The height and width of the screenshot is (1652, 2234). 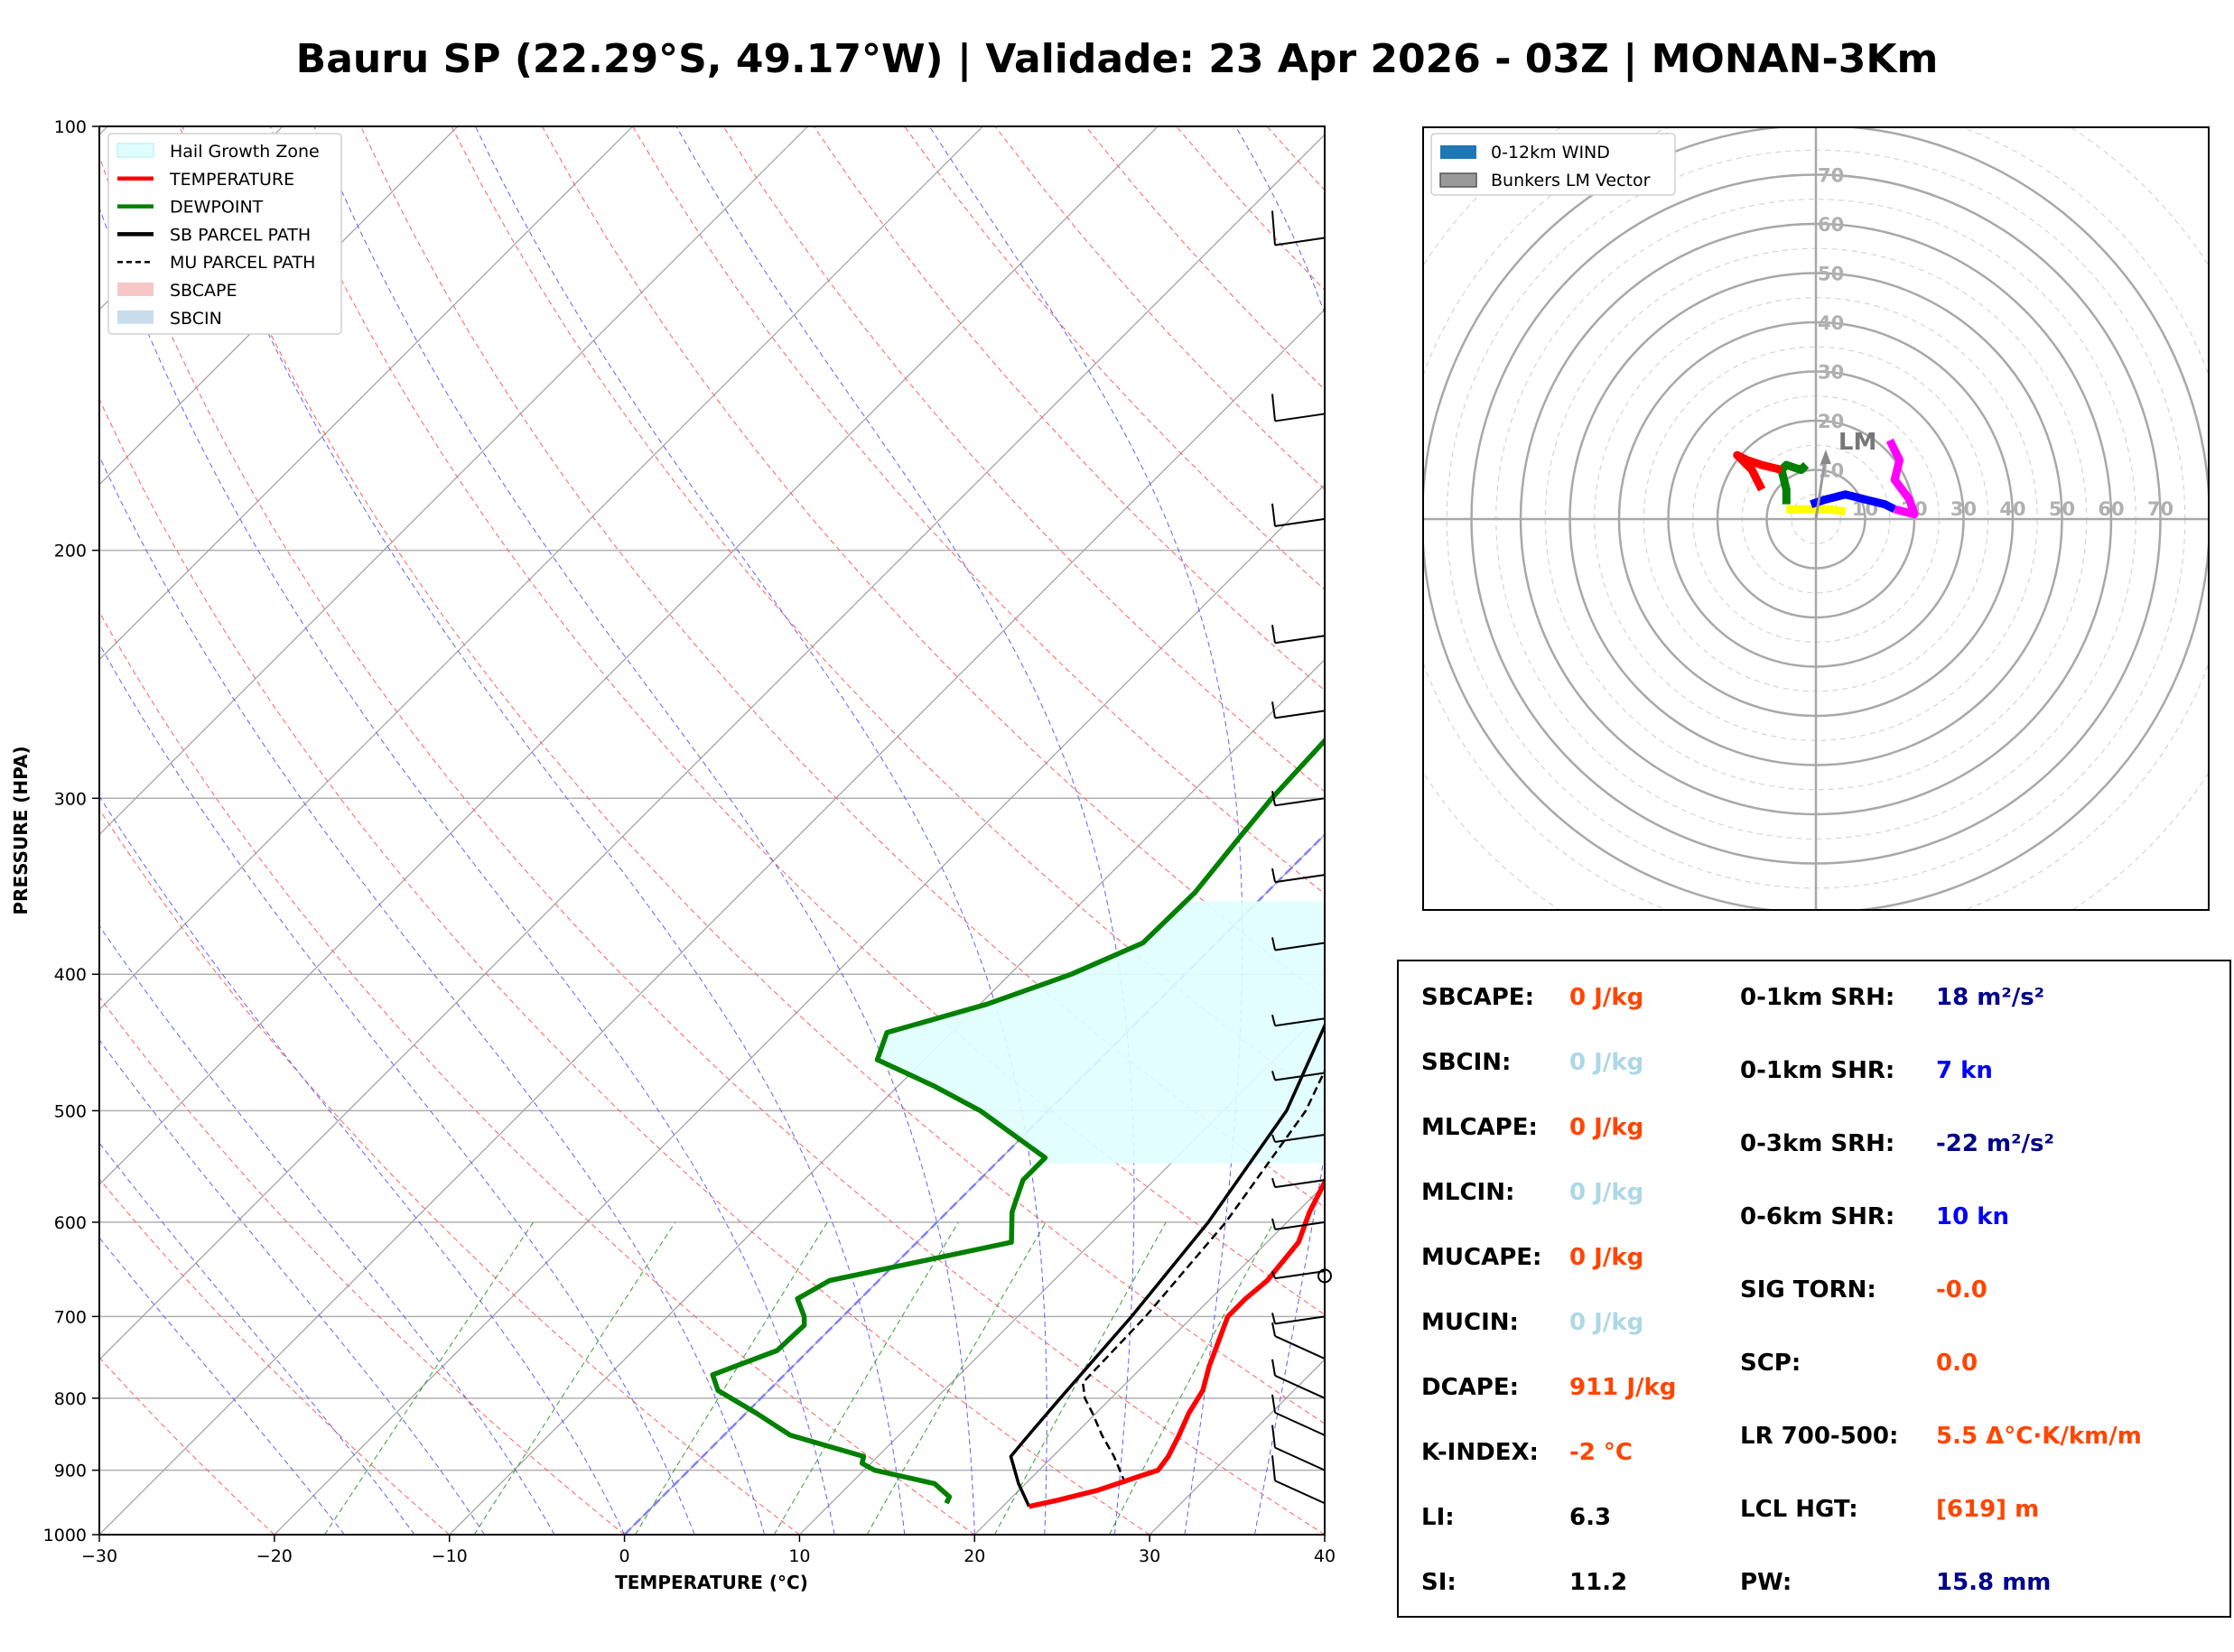 I want to click on legend-label: Hail Growth Zone, so click(x=245, y=152).